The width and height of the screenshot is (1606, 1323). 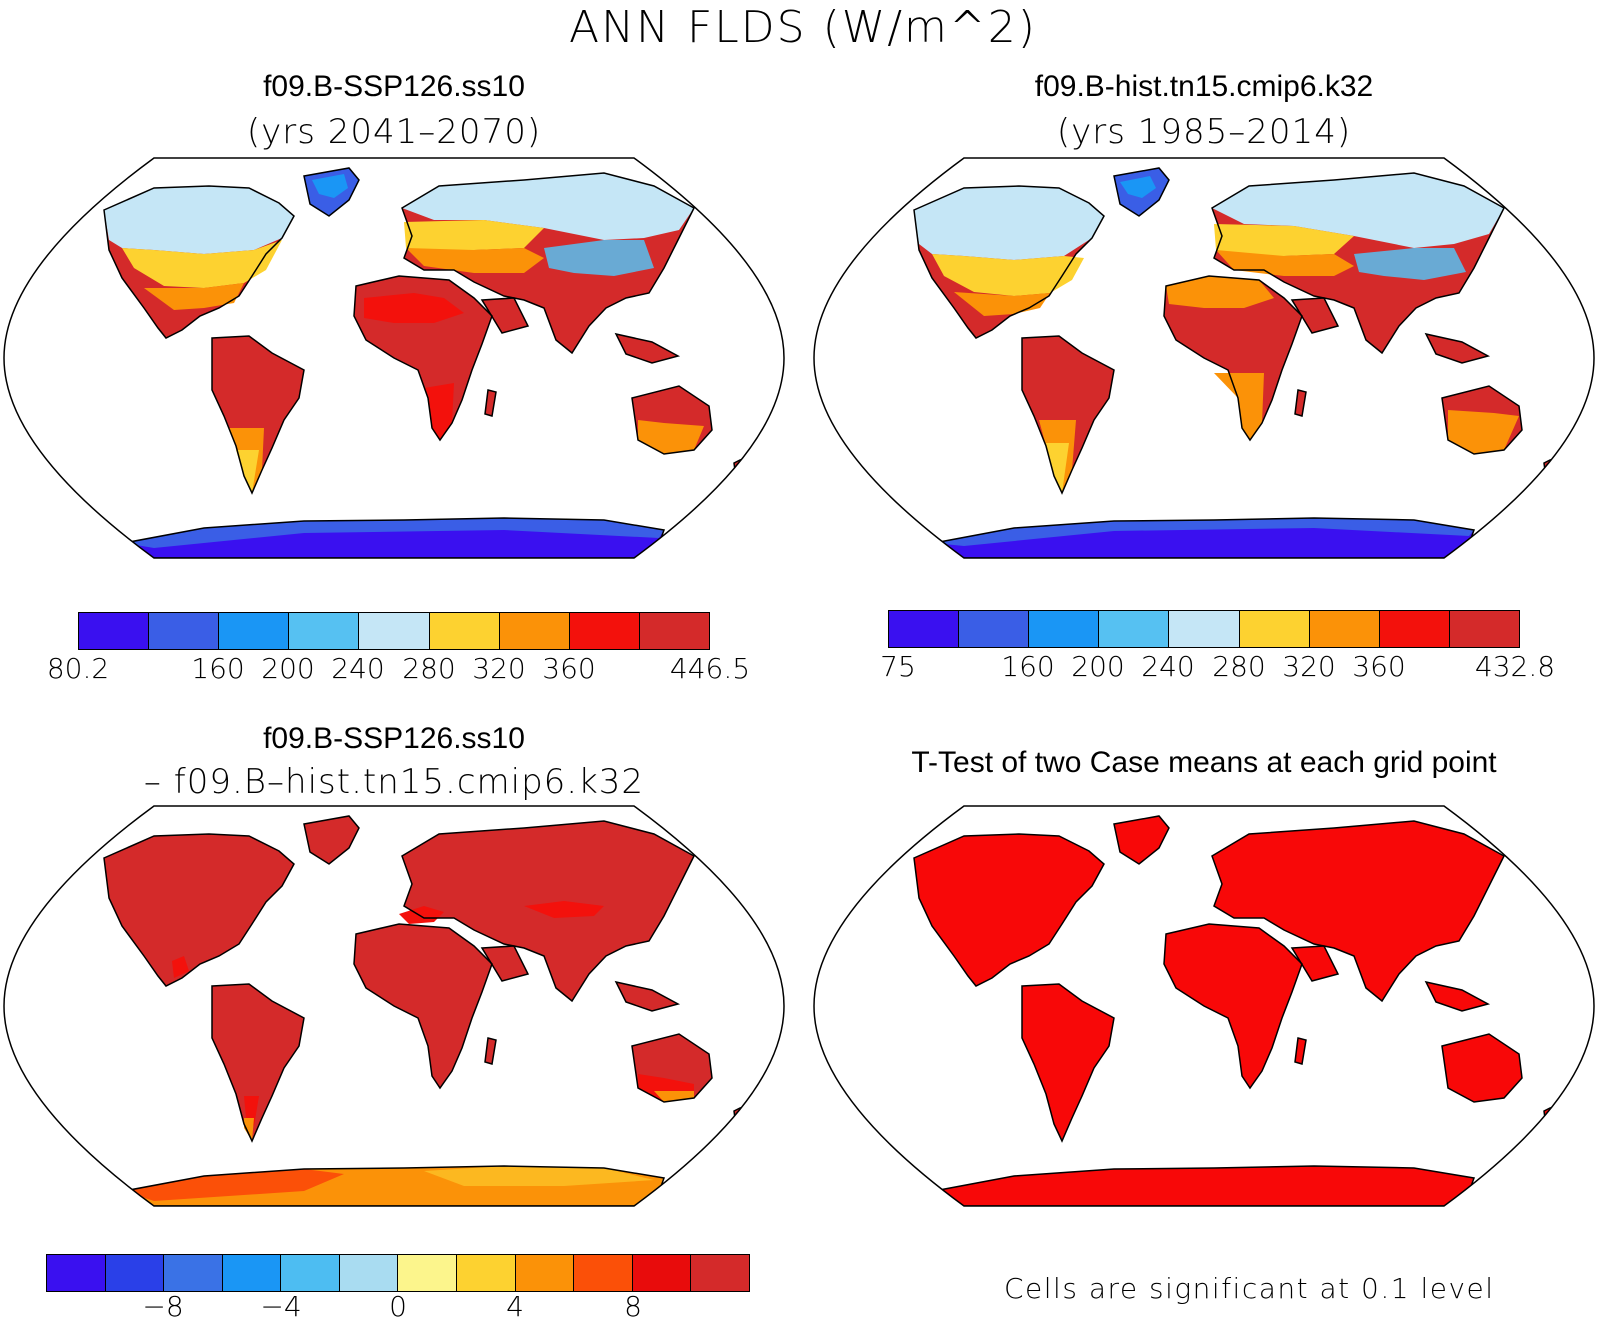 I want to click on colorbar-tick-label: 8, so click(x=633, y=1306).